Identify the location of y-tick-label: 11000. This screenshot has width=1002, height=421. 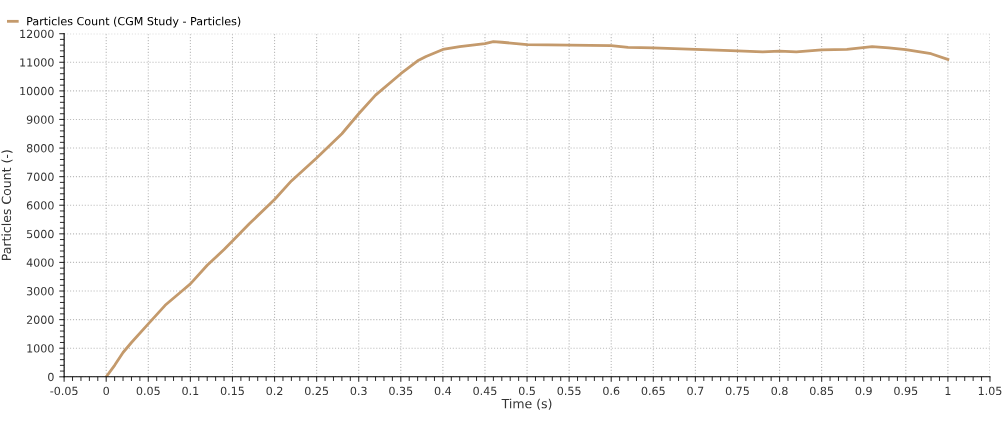
(37, 62).